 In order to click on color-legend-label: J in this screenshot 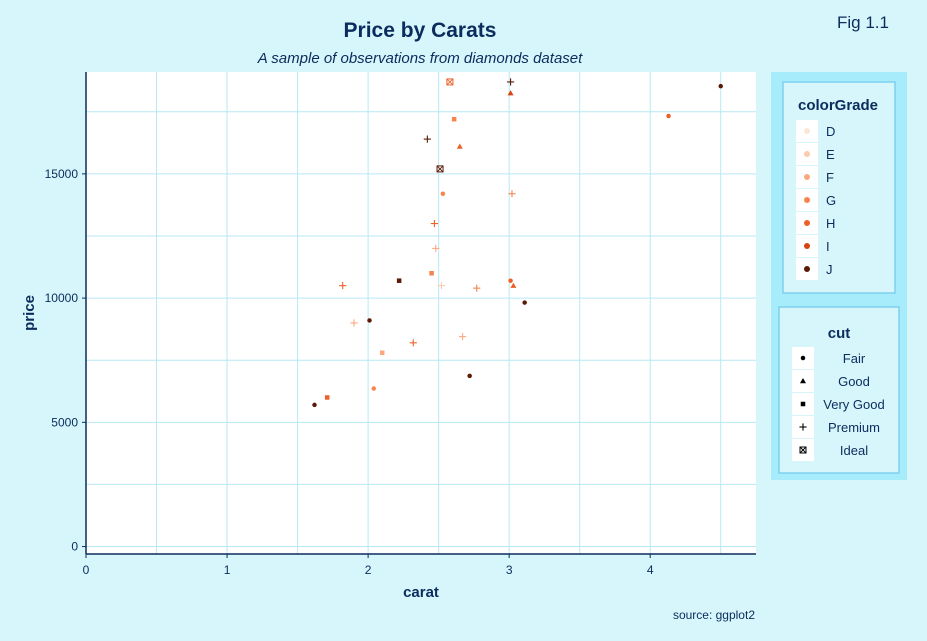, I will do `click(829, 269)`.